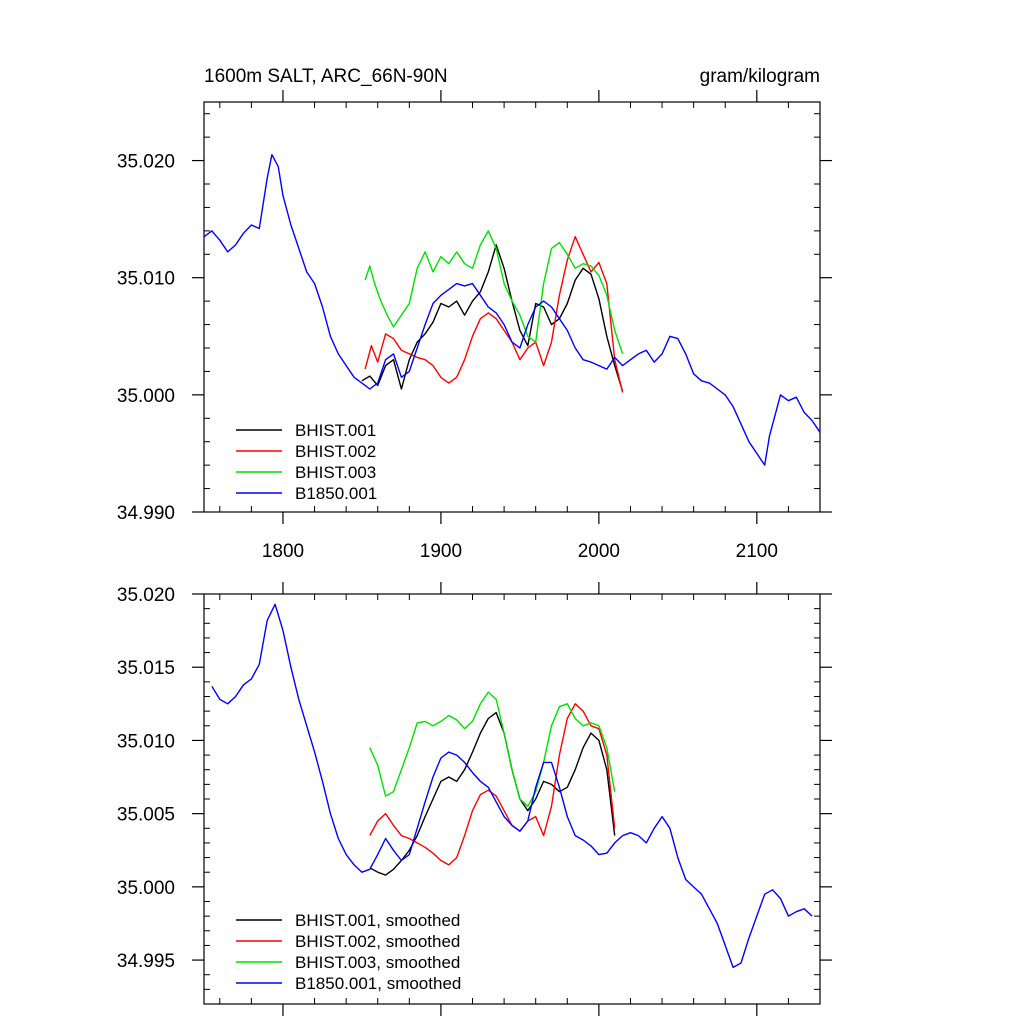 Image resolution: width=1024 pixels, height=1029 pixels. What do you see at coordinates (335, 430) in the screenshot?
I see `legend-label: BHIST.001` at bounding box center [335, 430].